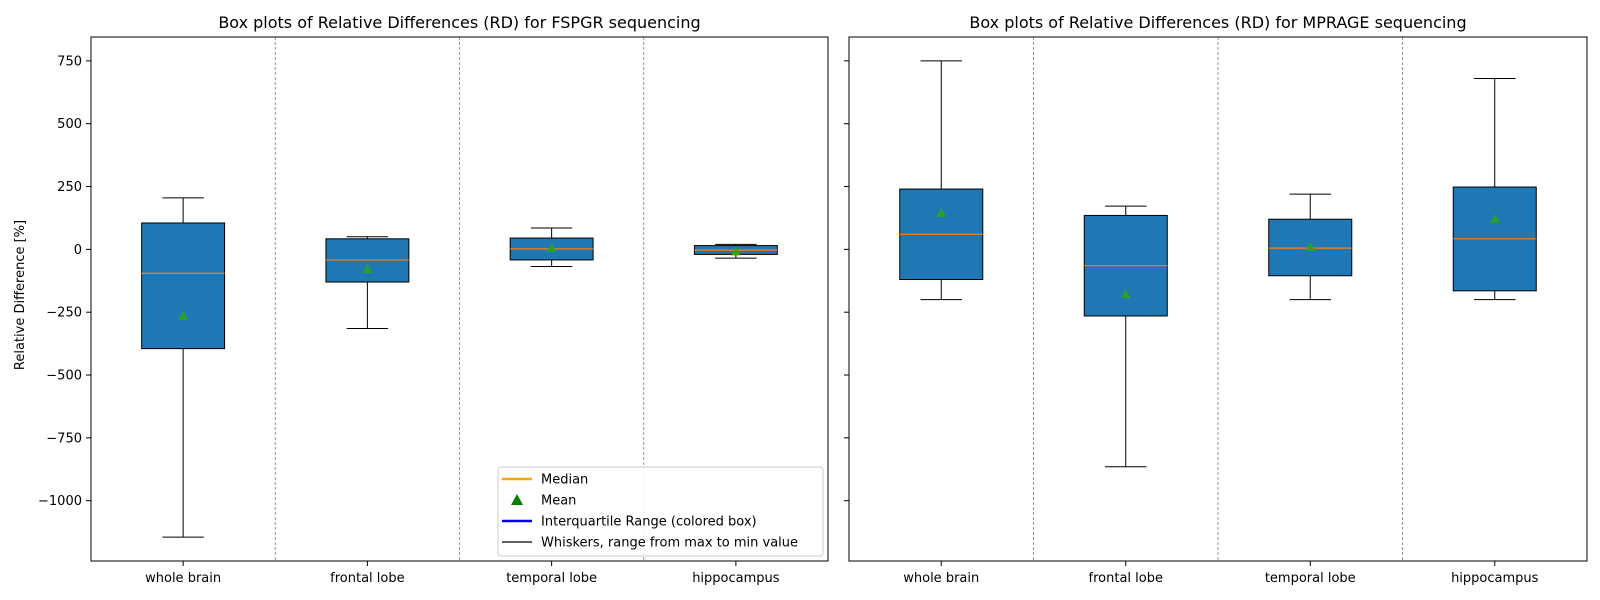  I want to click on y-tick-label: 500, so click(69, 124).